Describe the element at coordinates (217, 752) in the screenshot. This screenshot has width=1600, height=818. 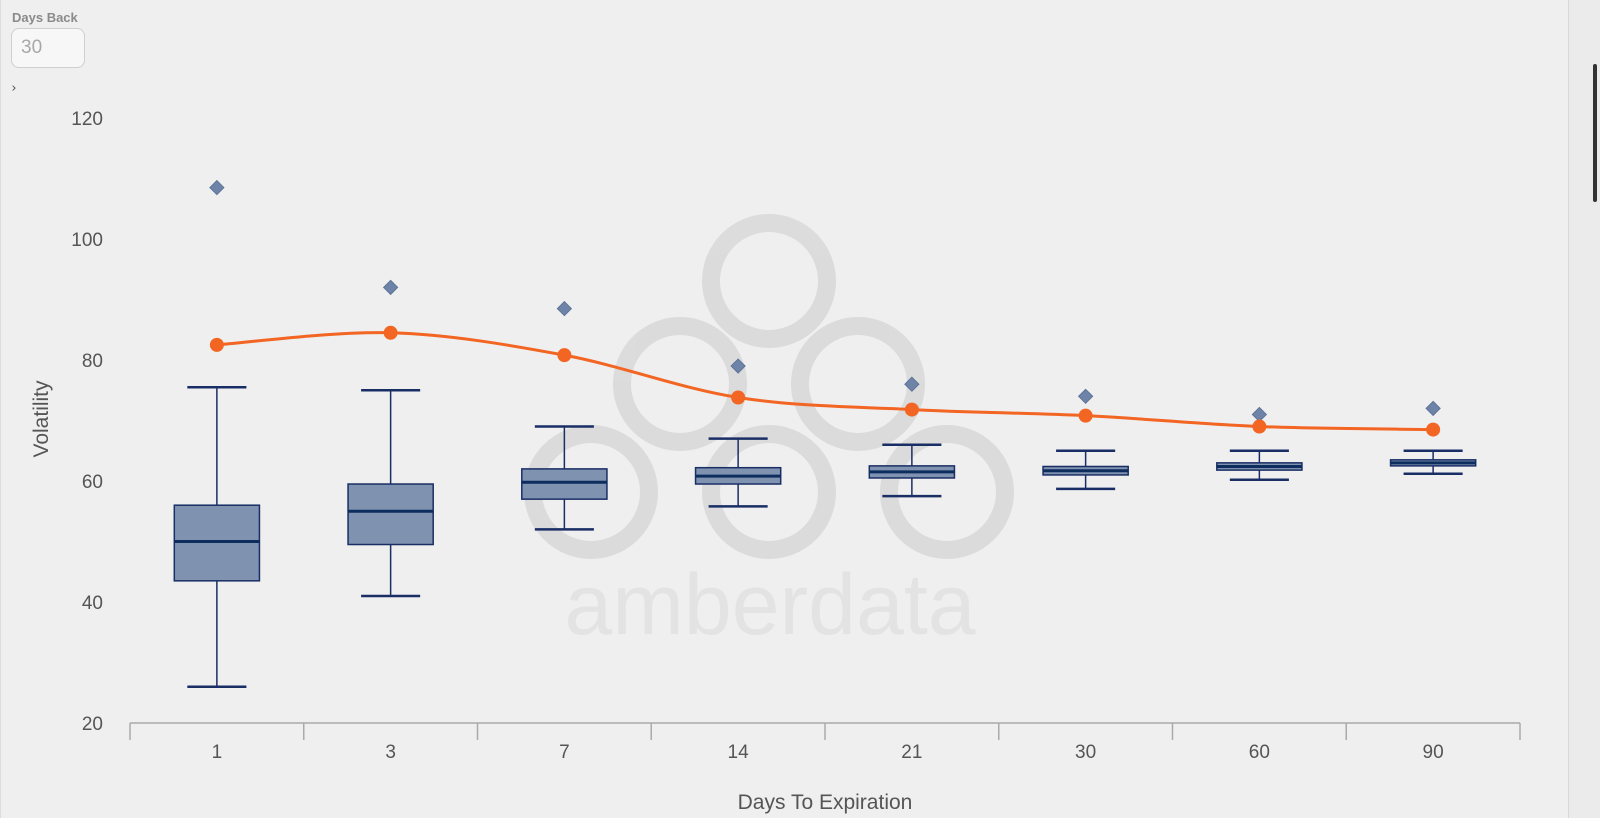
I see `x-tick-label: 1` at that location.